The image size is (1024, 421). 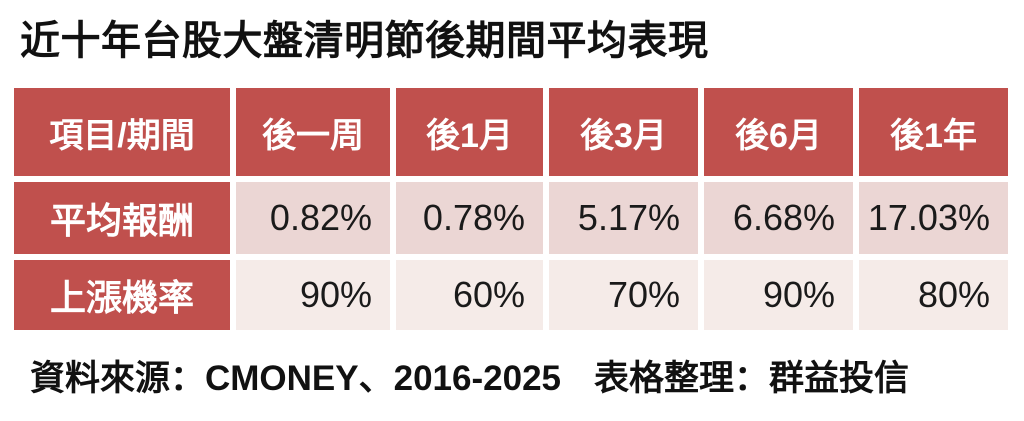 I want to click on data-source-text: 資料來源：CMONEY、2016-2025, so click(x=295, y=378).